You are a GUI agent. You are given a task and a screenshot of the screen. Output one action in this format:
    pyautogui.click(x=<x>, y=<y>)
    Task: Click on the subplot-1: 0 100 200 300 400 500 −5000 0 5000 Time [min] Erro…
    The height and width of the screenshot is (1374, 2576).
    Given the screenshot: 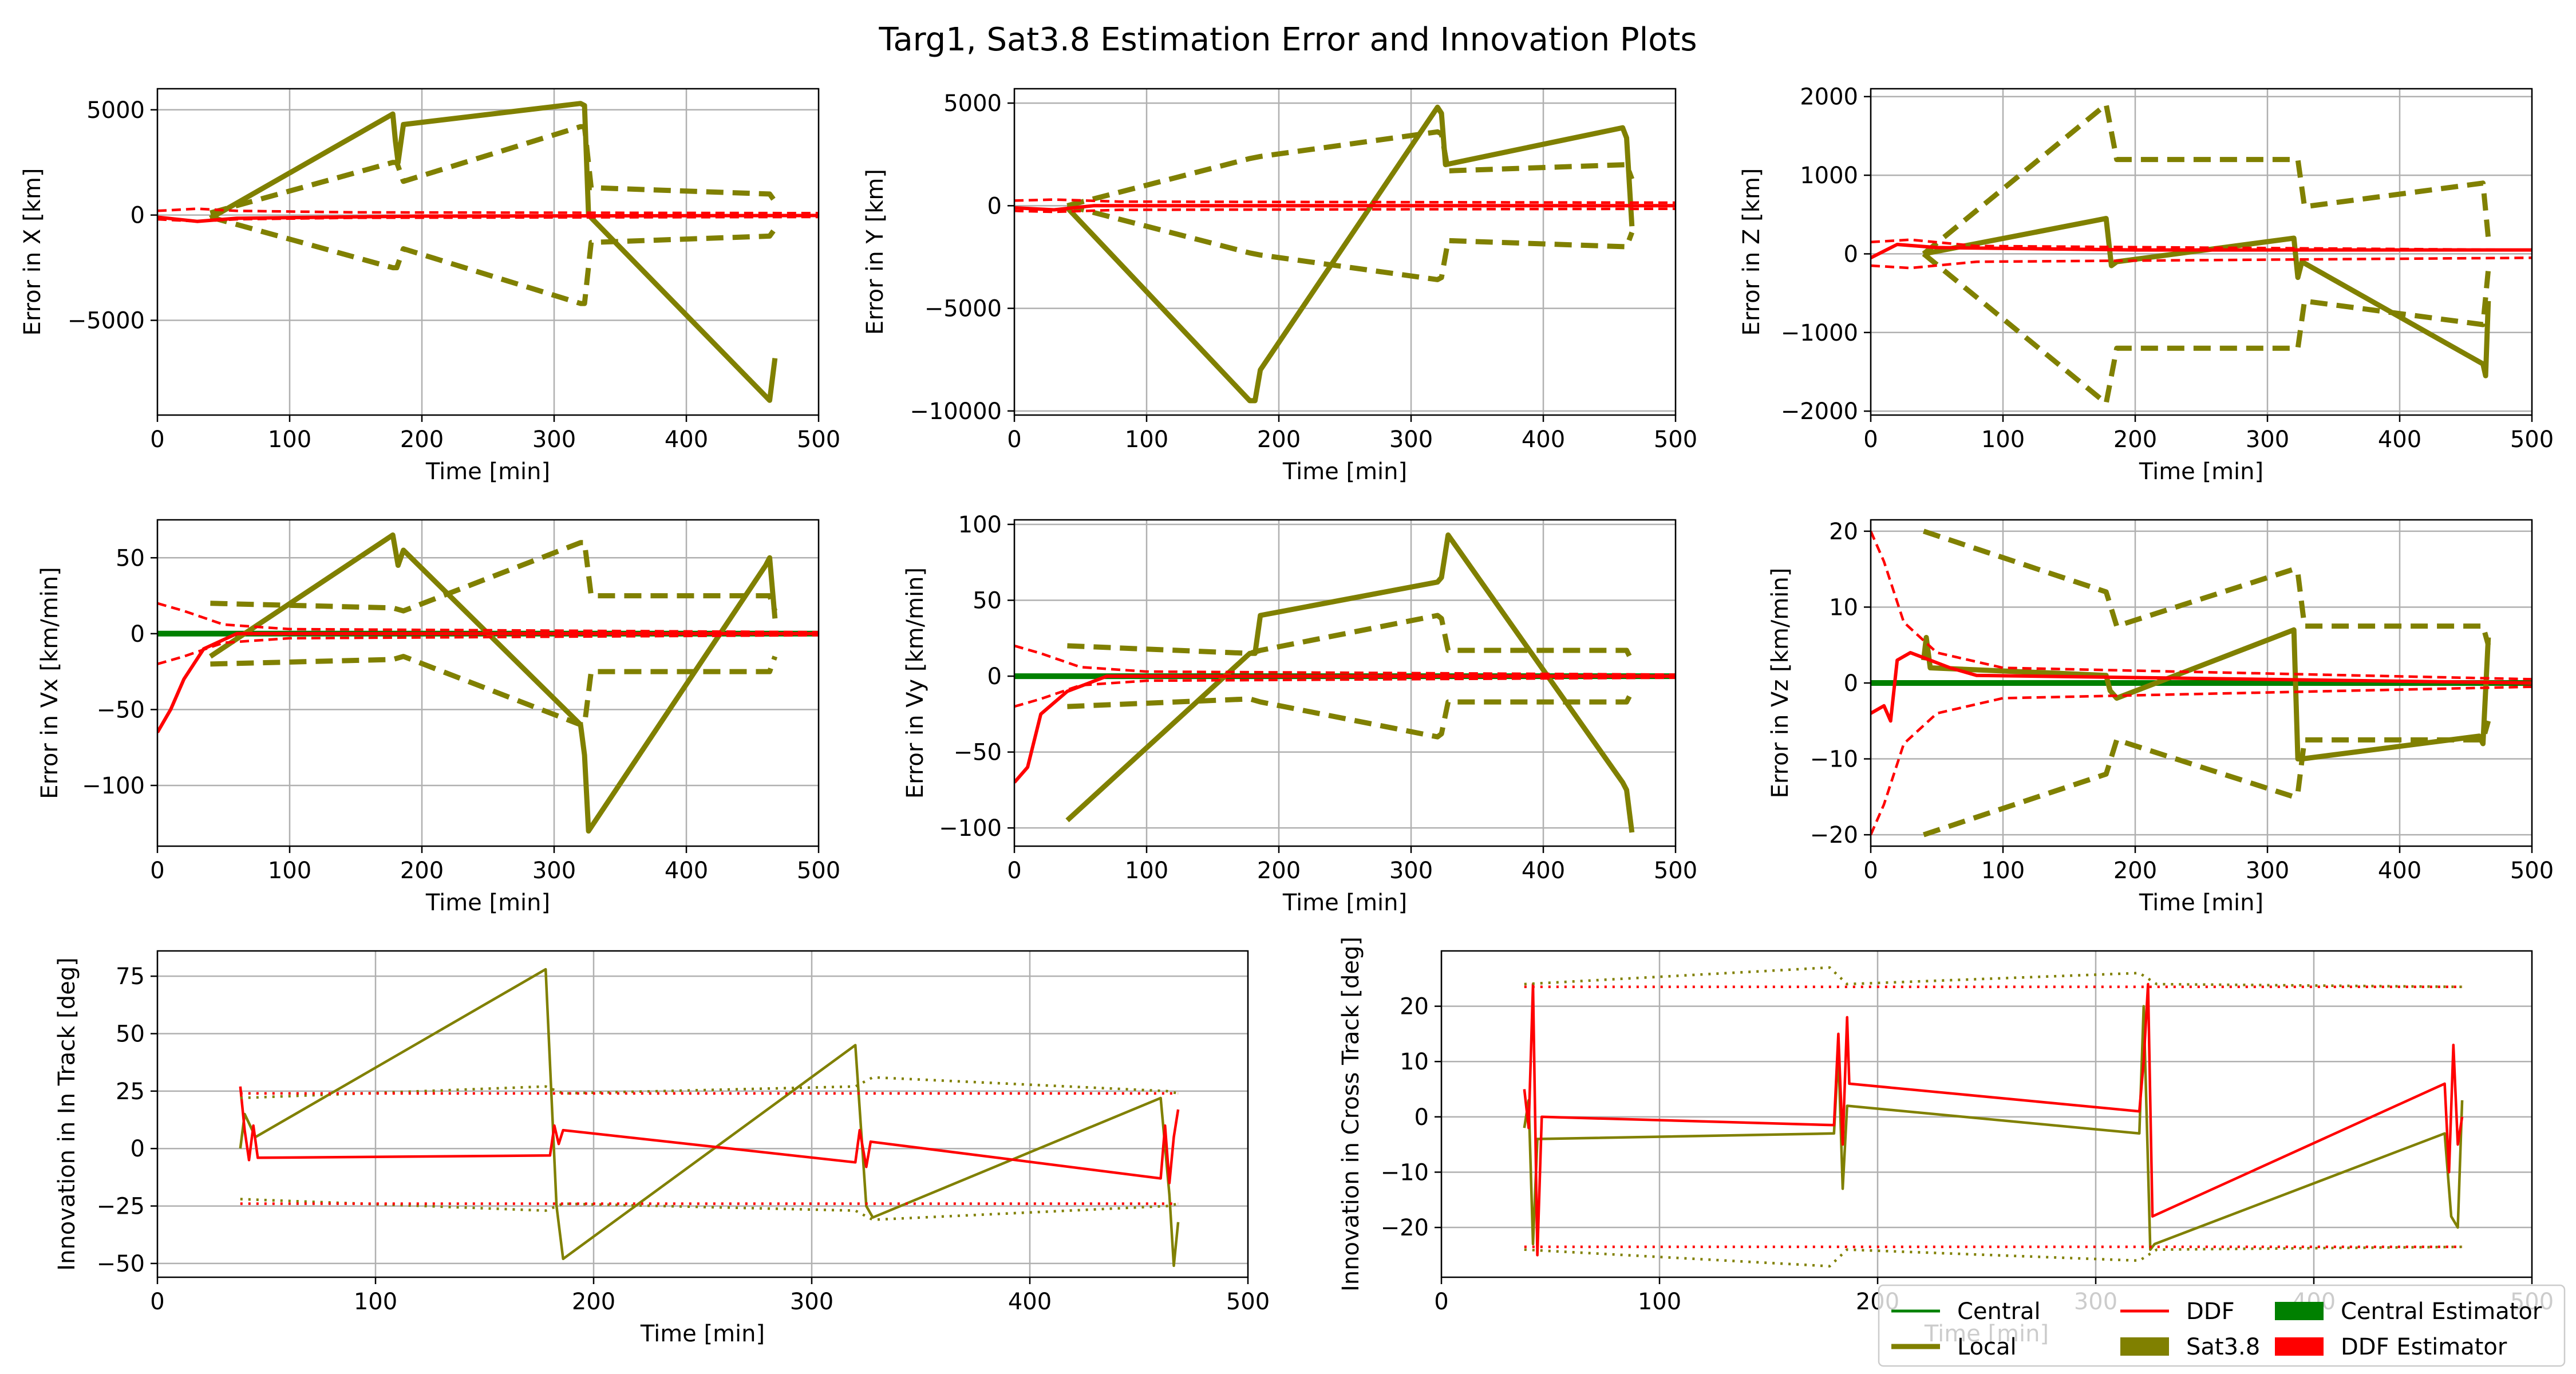 What is the action you would take?
    pyautogui.click(x=429, y=286)
    